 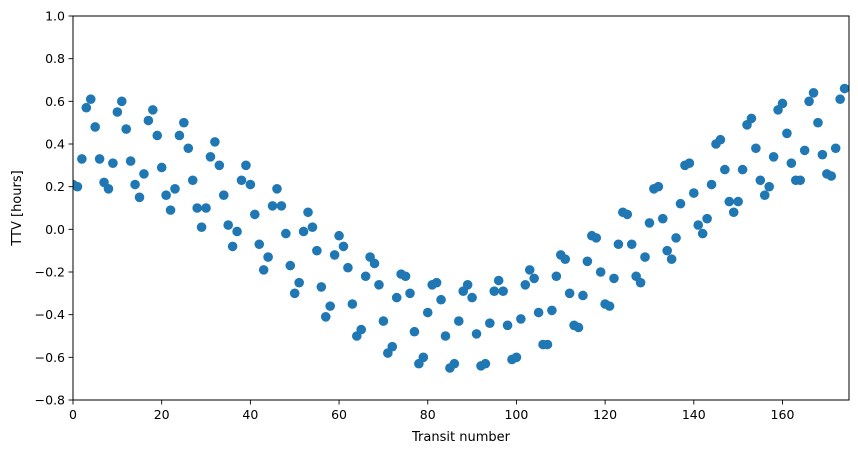 What do you see at coordinates (73, 414) in the screenshot?
I see `x-tick-label: 0` at bounding box center [73, 414].